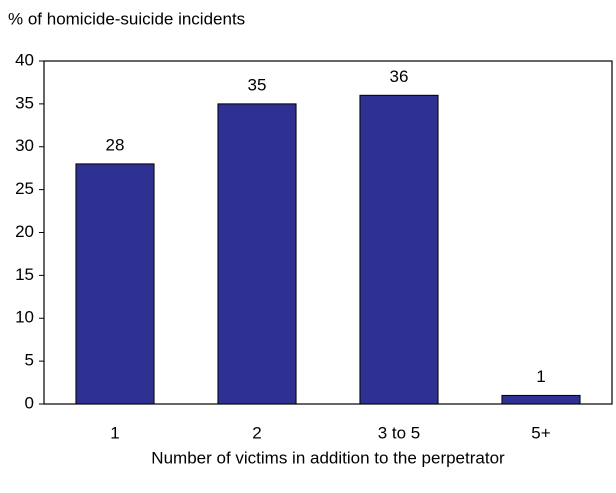 Image resolution: width=616 pixels, height=493 pixels. What do you see at coordinates (24, 59) in the screenshot?
I see `y-tick-label: 40` at bounding box center [24, 59].